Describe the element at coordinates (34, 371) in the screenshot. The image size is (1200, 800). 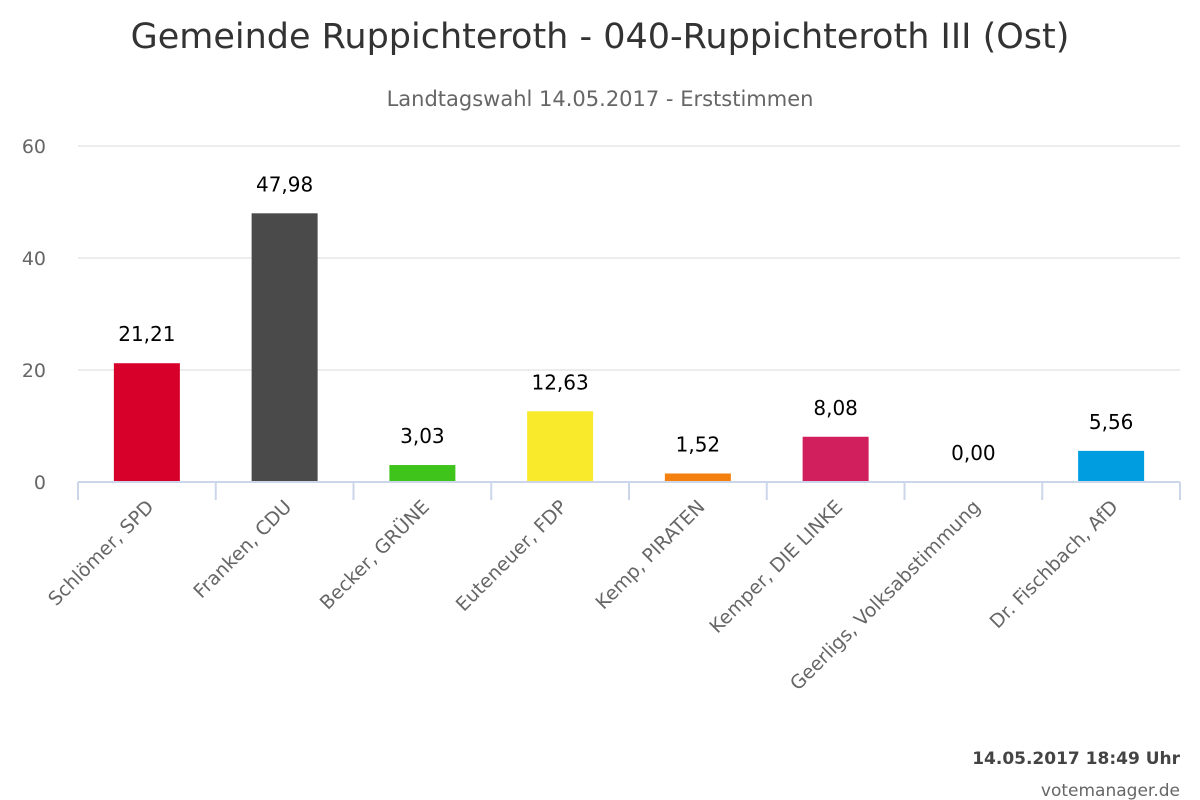
I see `y-tick-label: 20` at that location.